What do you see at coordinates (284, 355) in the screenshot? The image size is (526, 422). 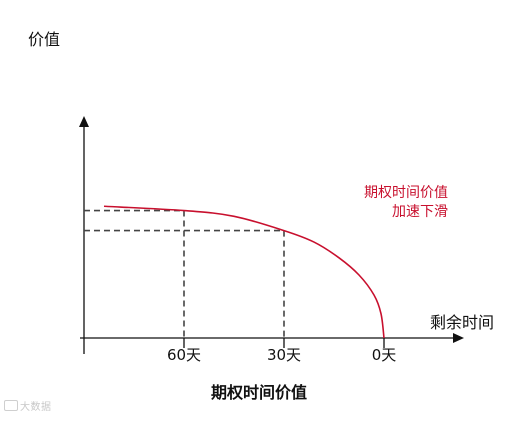 I see `x-tick-label-2: 30天` at bounding box center [284, 355].